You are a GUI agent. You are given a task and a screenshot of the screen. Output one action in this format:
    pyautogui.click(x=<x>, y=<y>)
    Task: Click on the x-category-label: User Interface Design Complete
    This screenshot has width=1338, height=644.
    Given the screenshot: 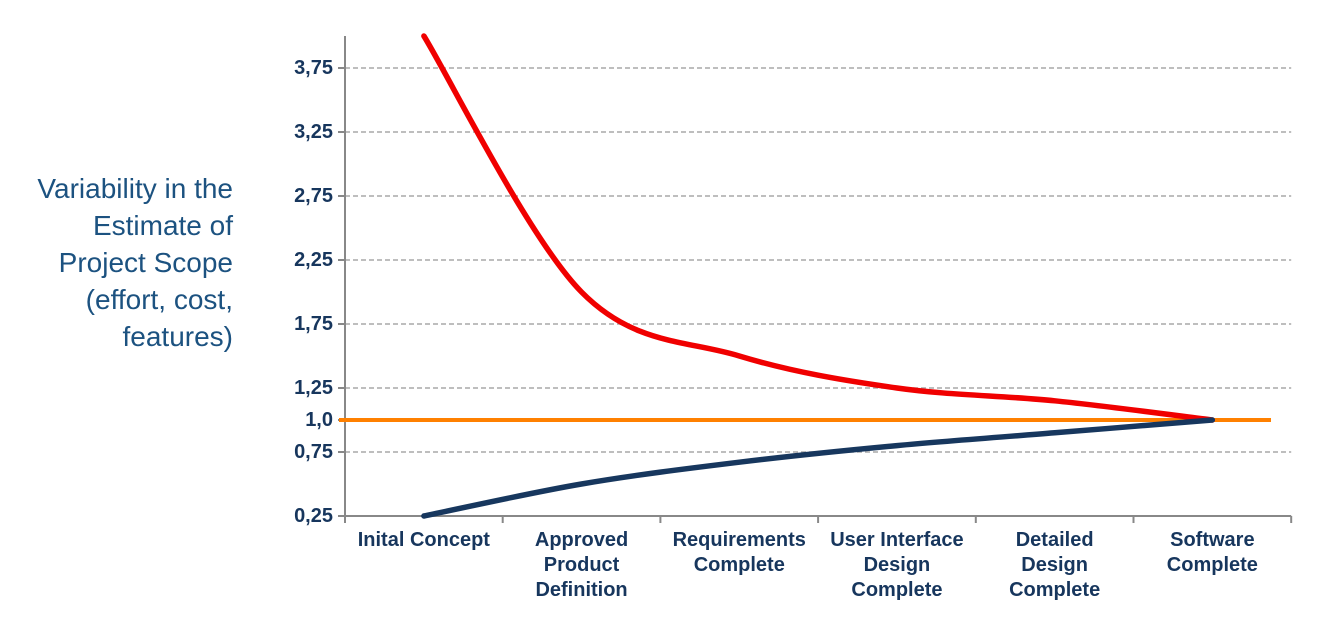 What is the action you would take?
    pyautogui.click(x=897, y=565)
    